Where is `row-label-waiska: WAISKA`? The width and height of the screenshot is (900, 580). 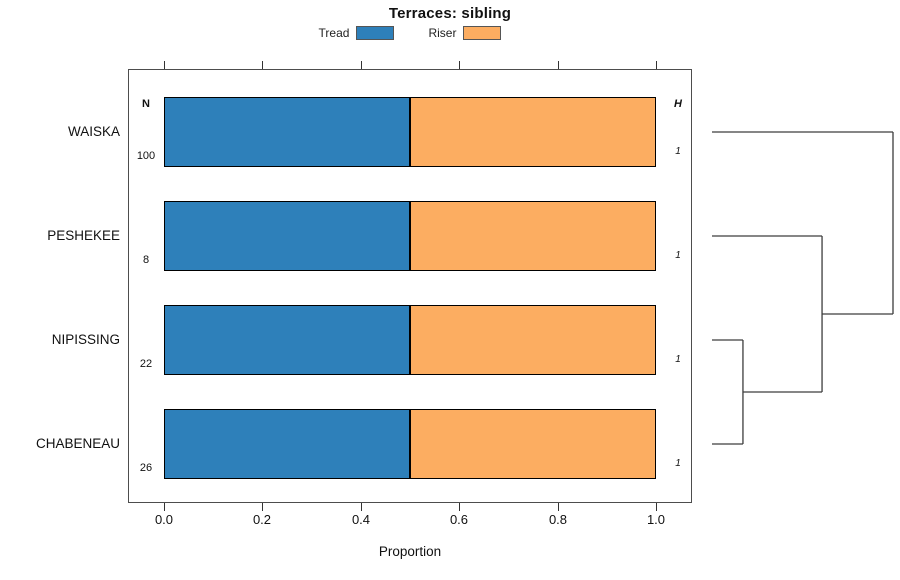 row-label-waiska: WAISKA is located at coordinates (93, 131).